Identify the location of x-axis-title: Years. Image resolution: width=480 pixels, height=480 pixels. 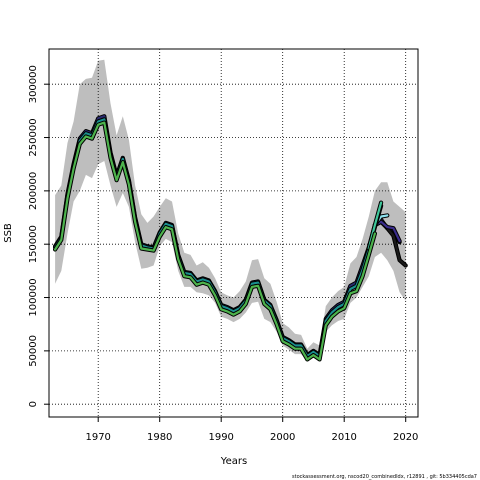
(233, 461).